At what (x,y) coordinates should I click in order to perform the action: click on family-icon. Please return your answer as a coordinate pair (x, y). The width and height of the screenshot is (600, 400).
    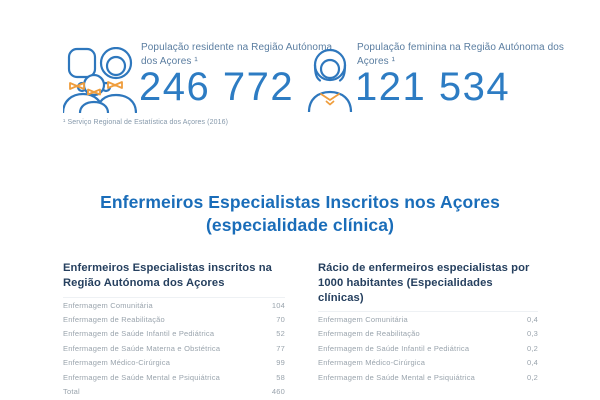
    Looking at the image, I should click on (100, 80).